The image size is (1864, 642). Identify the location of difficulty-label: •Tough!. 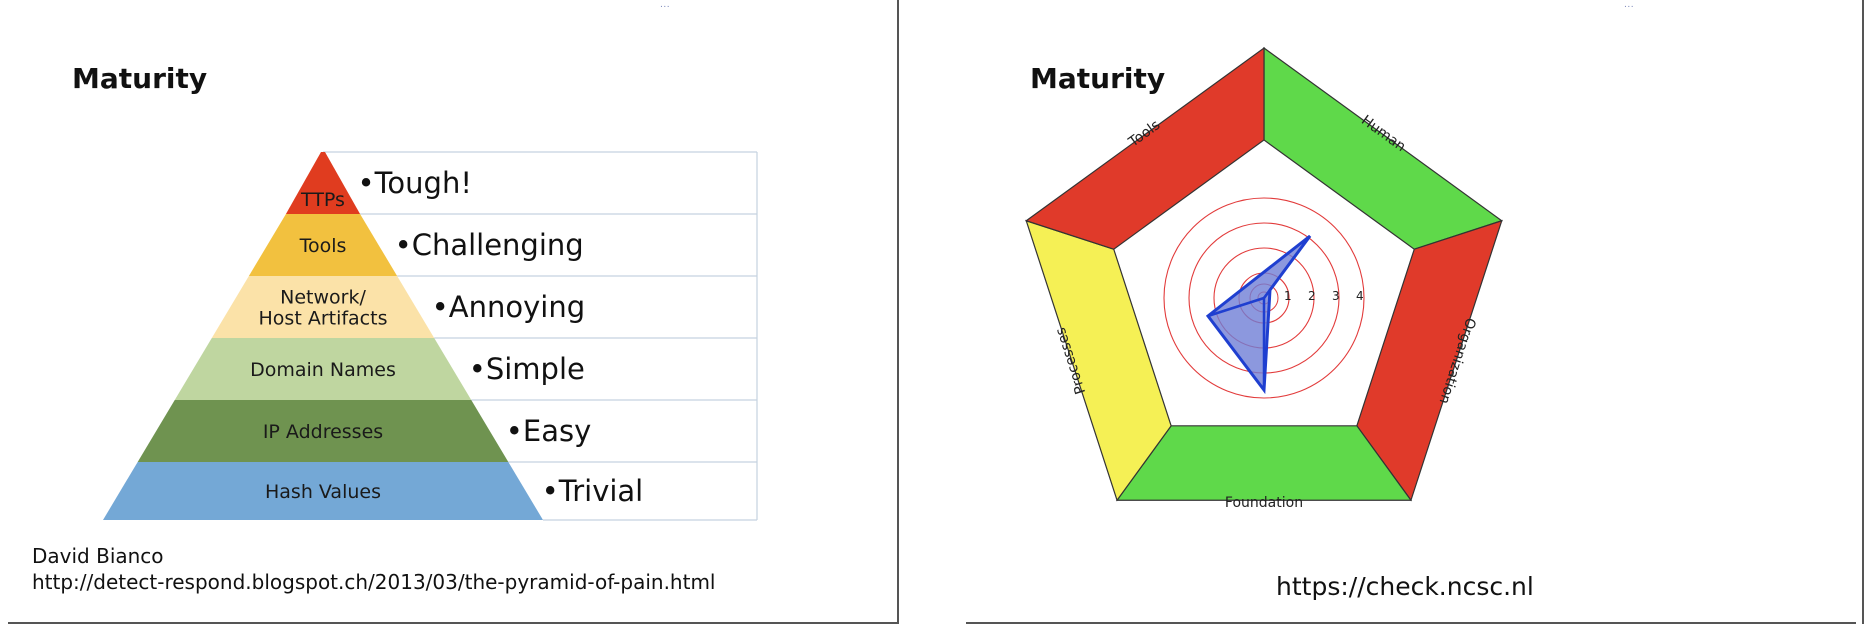
(415, 183).